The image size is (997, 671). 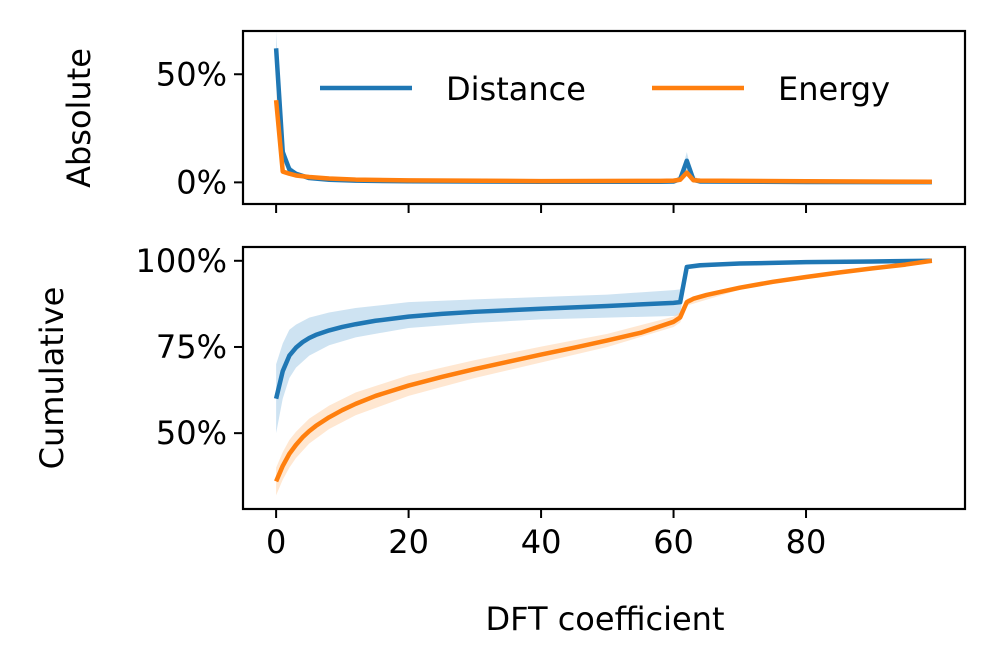 What do you see at coordinates (806, 542) in the screenshot?
I see `xtick-label-1-4: 80` at bounding box center [806, 542].